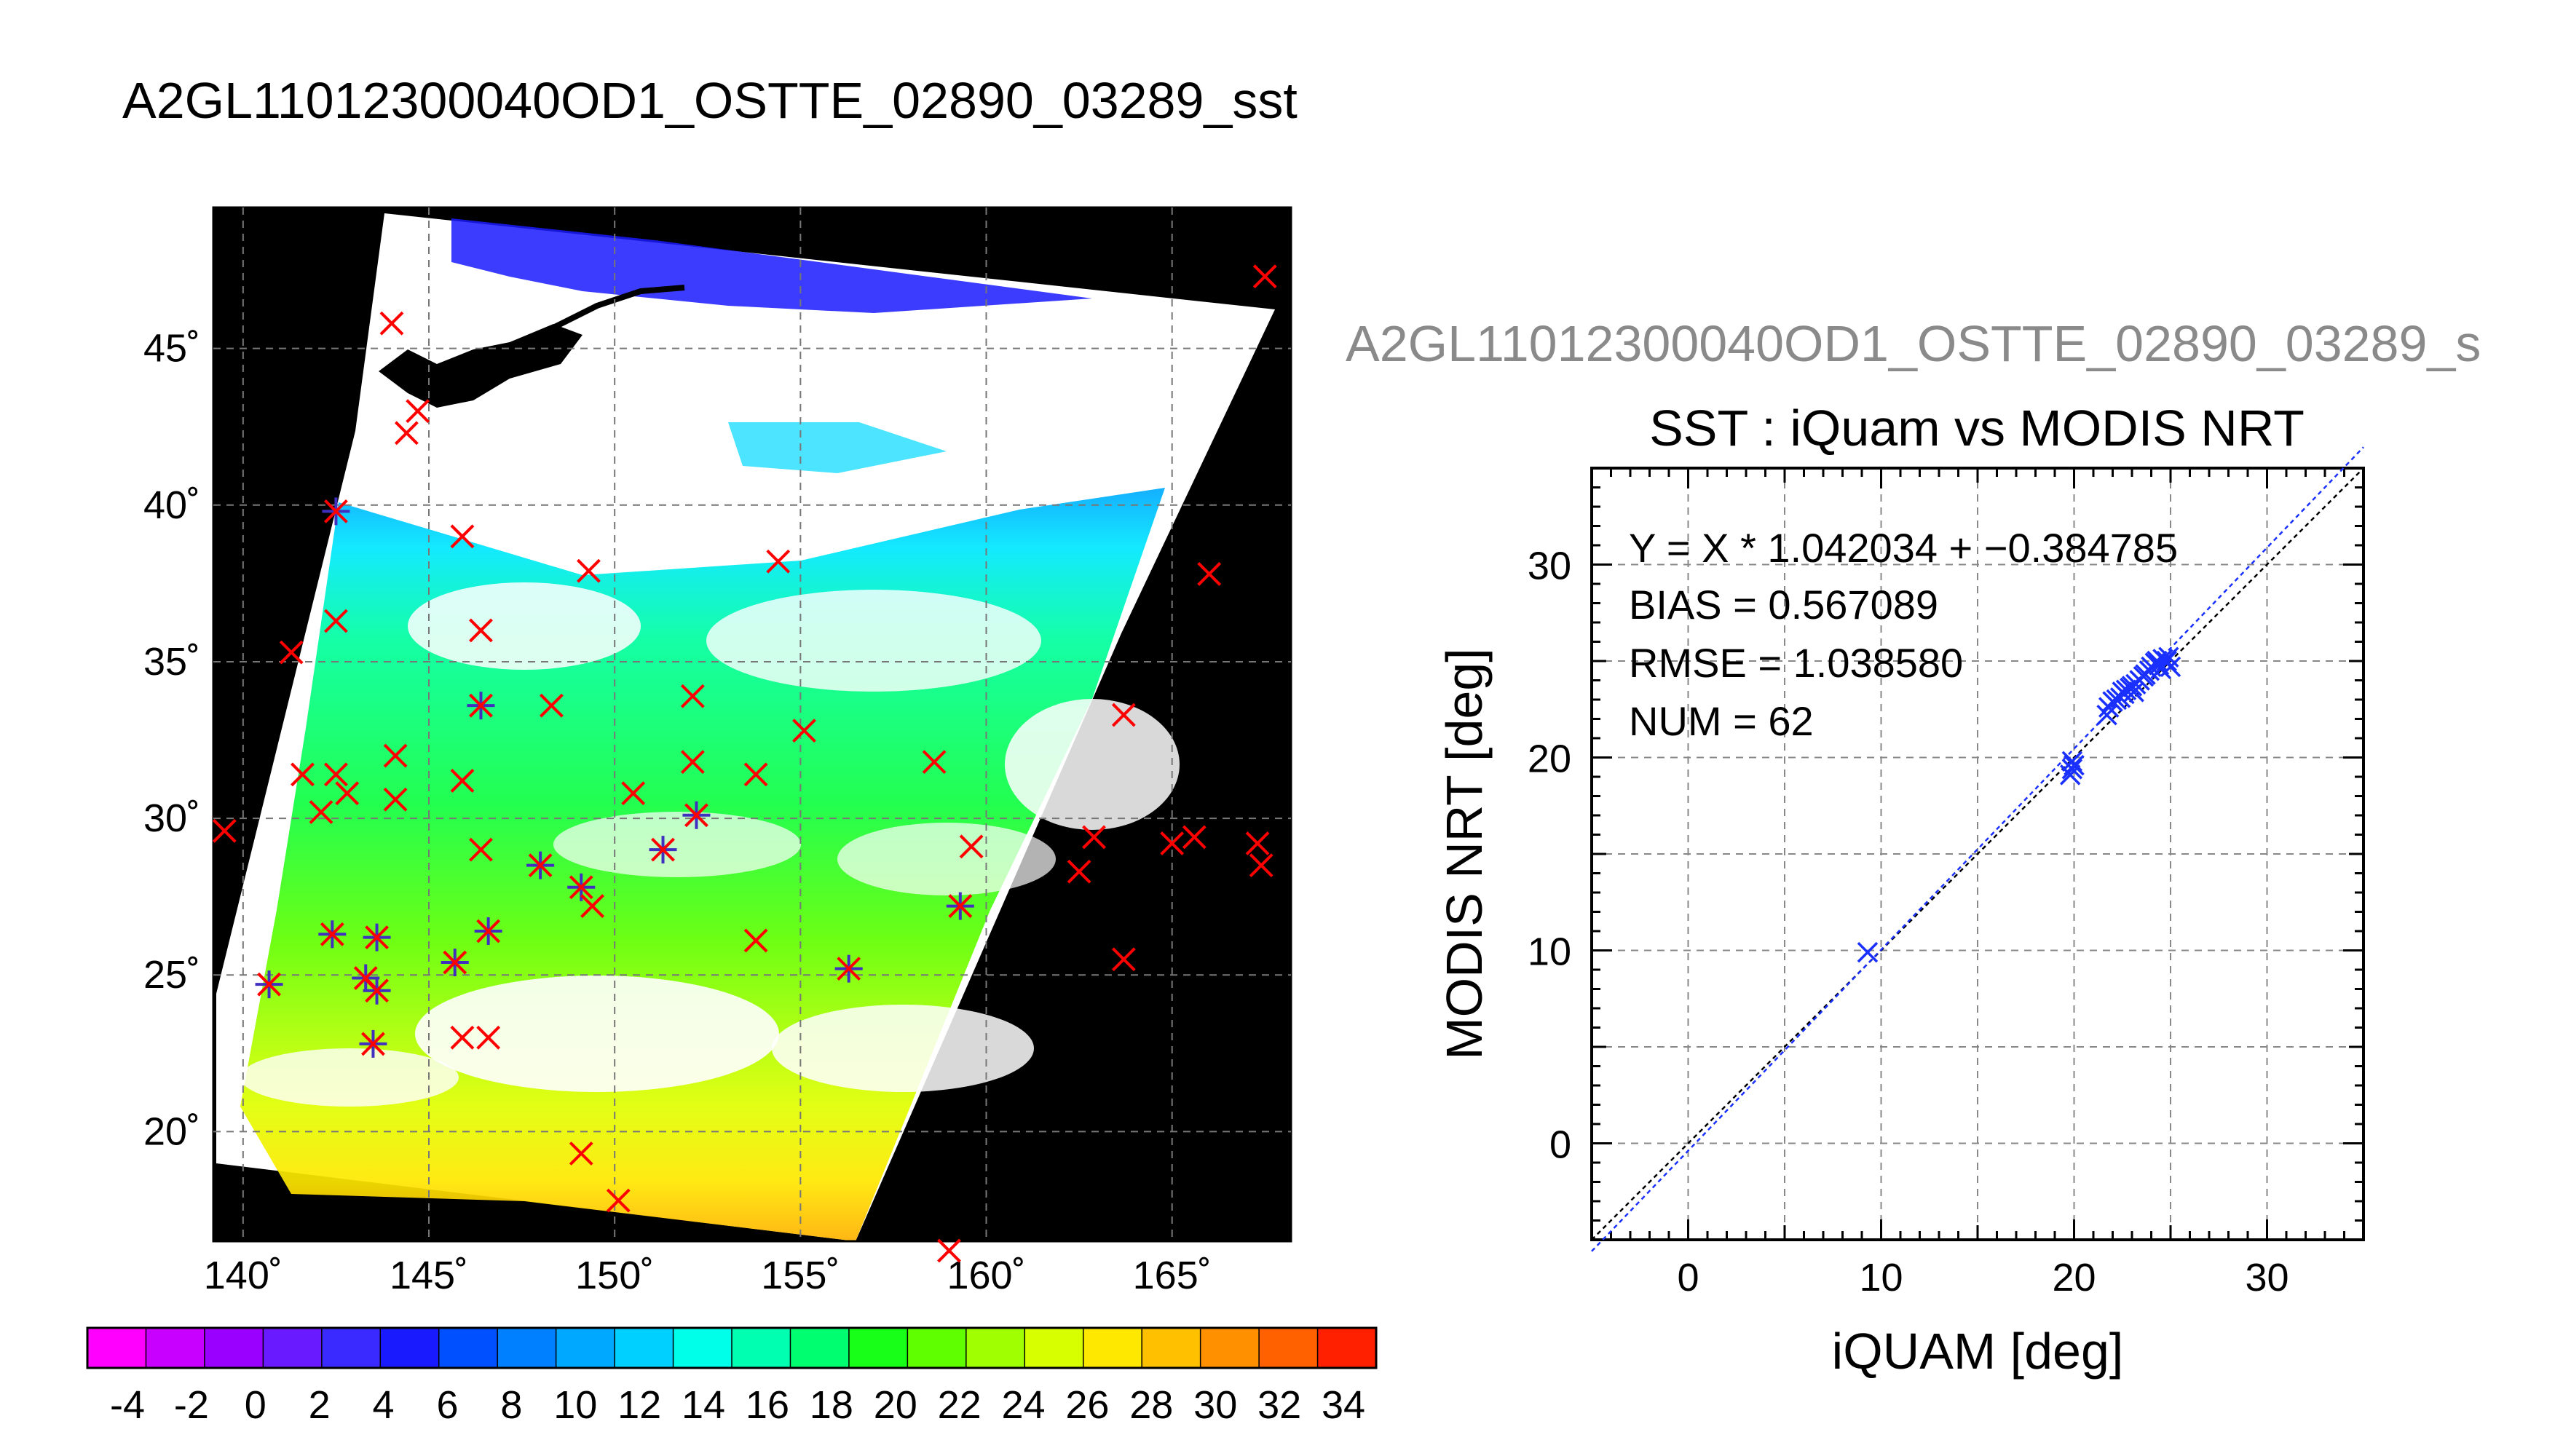 Image resolution: width=2555 pixels, height=1456 pixels. Describe the element at coordinates (737, 1405) in the screenshot. I see `colorbar-labels: -4 -2 0 2 4 6 8 10 12 14 16 18 20 22 24 26 28 30 32 34` at that location.